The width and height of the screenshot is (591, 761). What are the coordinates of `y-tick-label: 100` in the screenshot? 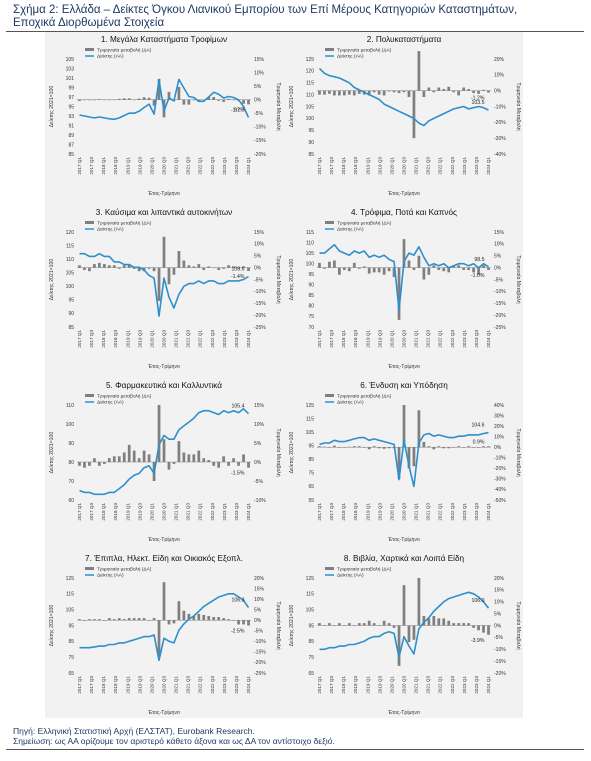 It's located at (310, 264).